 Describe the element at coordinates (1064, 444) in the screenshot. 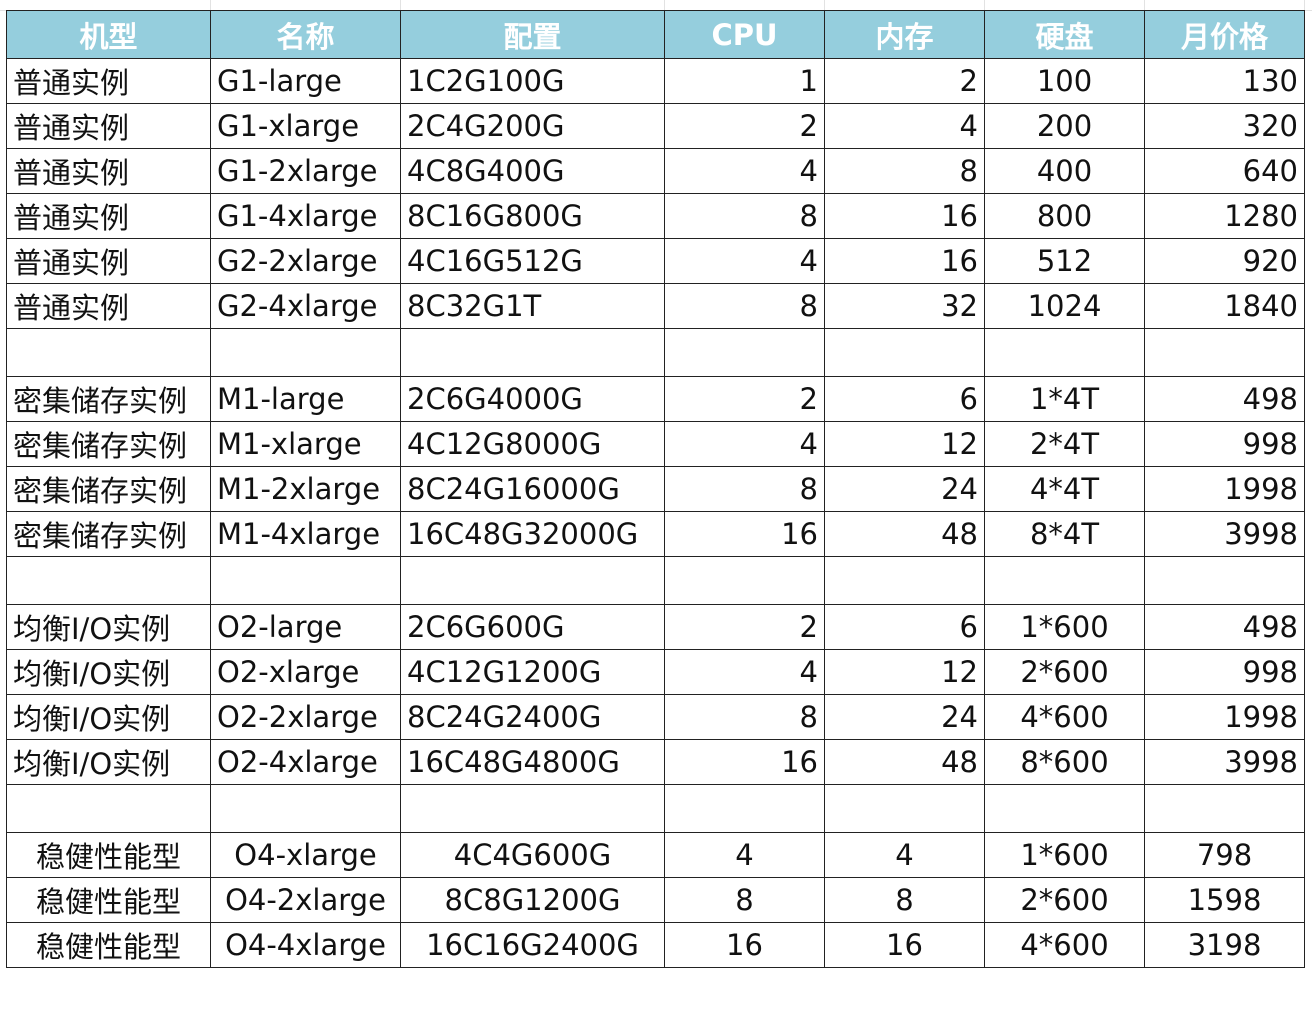

I see `cell-disk: 2*4T` at that location.